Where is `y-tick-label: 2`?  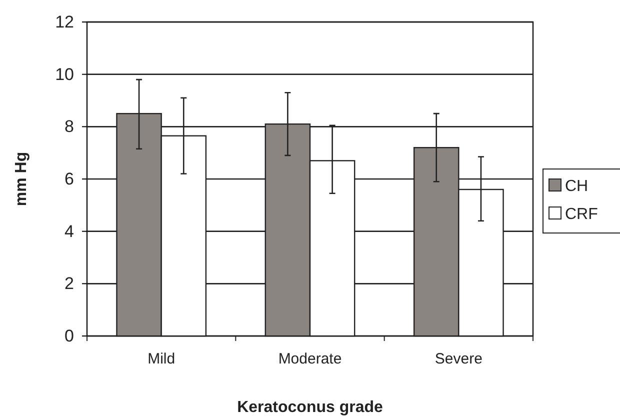 y-tick-label: 2 is located at coordinates (69, 284).